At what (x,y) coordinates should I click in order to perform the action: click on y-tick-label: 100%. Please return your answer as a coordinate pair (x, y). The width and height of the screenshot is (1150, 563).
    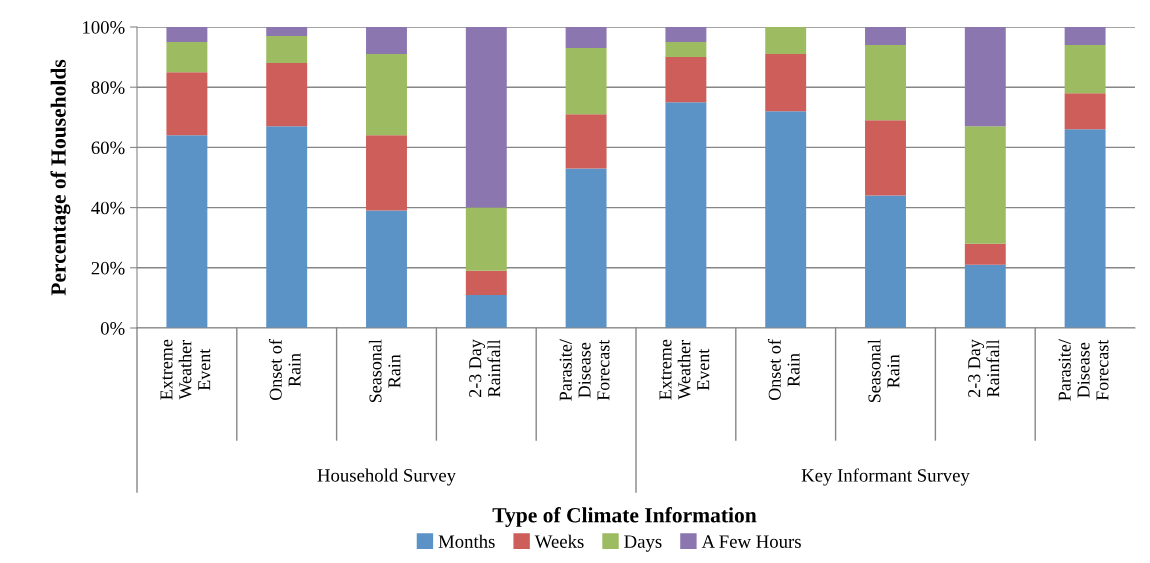
    Looking at the image, I should click on (104, 27).